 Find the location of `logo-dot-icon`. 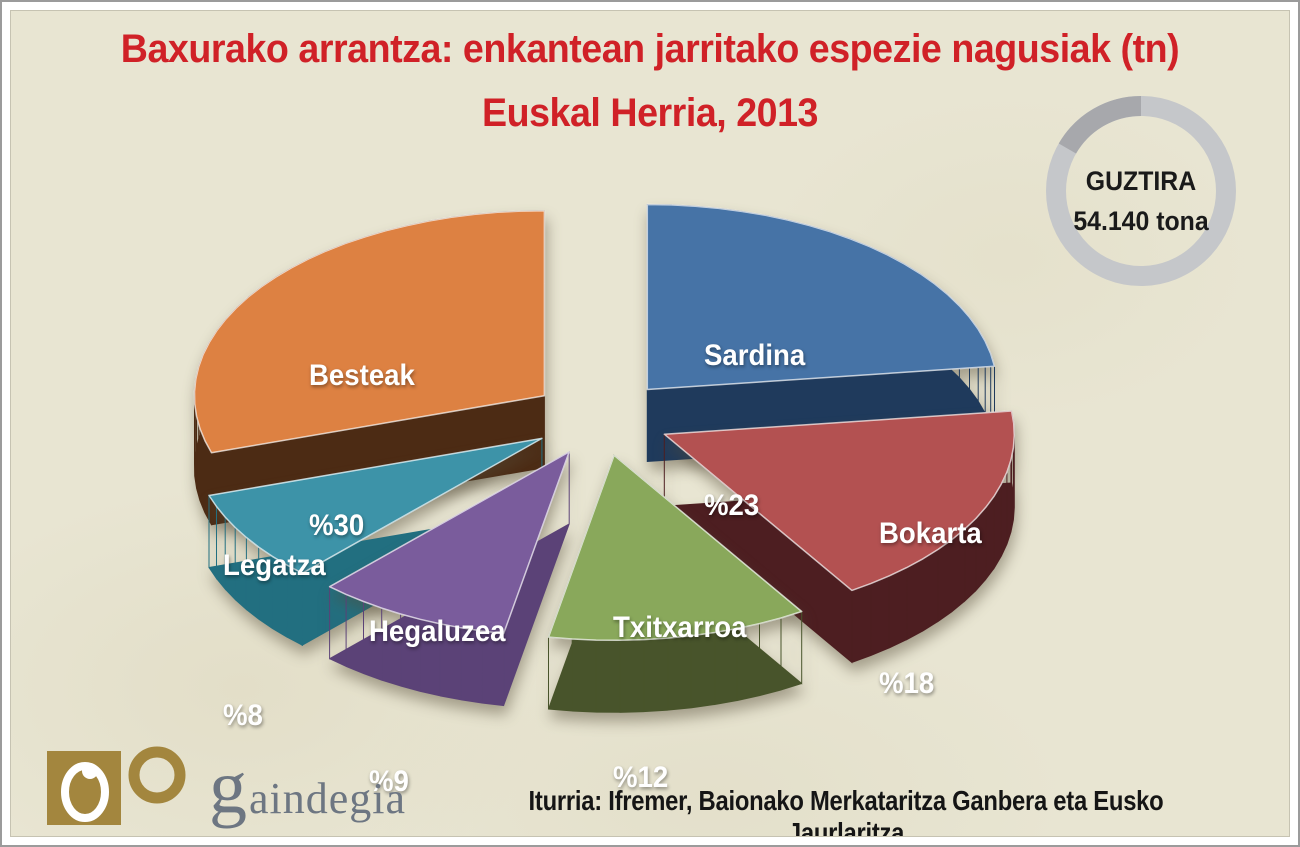

logo-dot-icon is located at coordinates (90, 771).